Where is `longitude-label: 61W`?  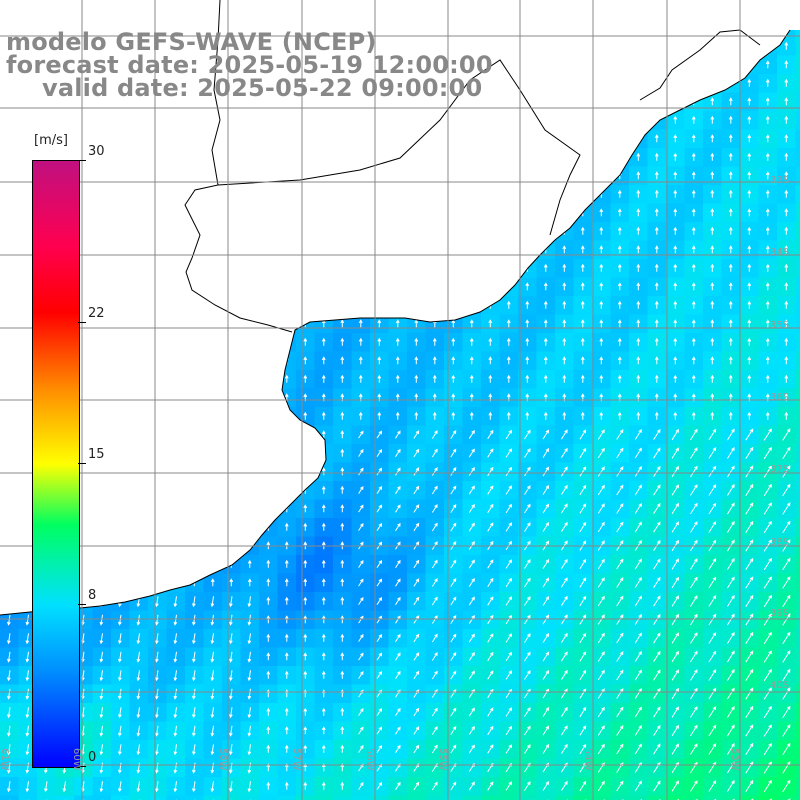
longitude-label: 61W is located at coordinates (5, 759).